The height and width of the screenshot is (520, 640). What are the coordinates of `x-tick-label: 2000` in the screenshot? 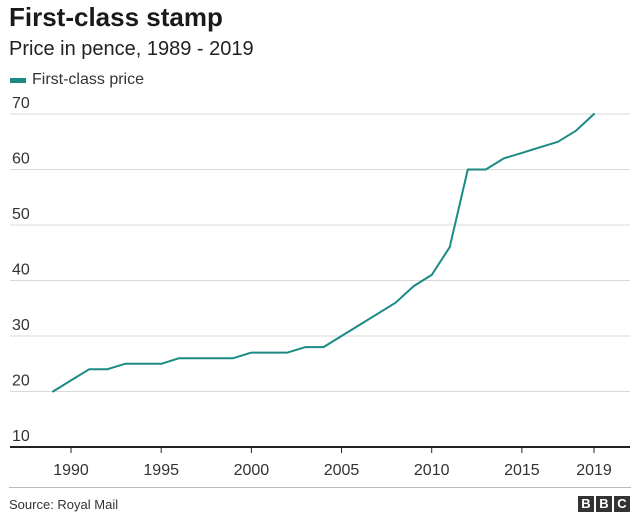 It's located at (252, 470).